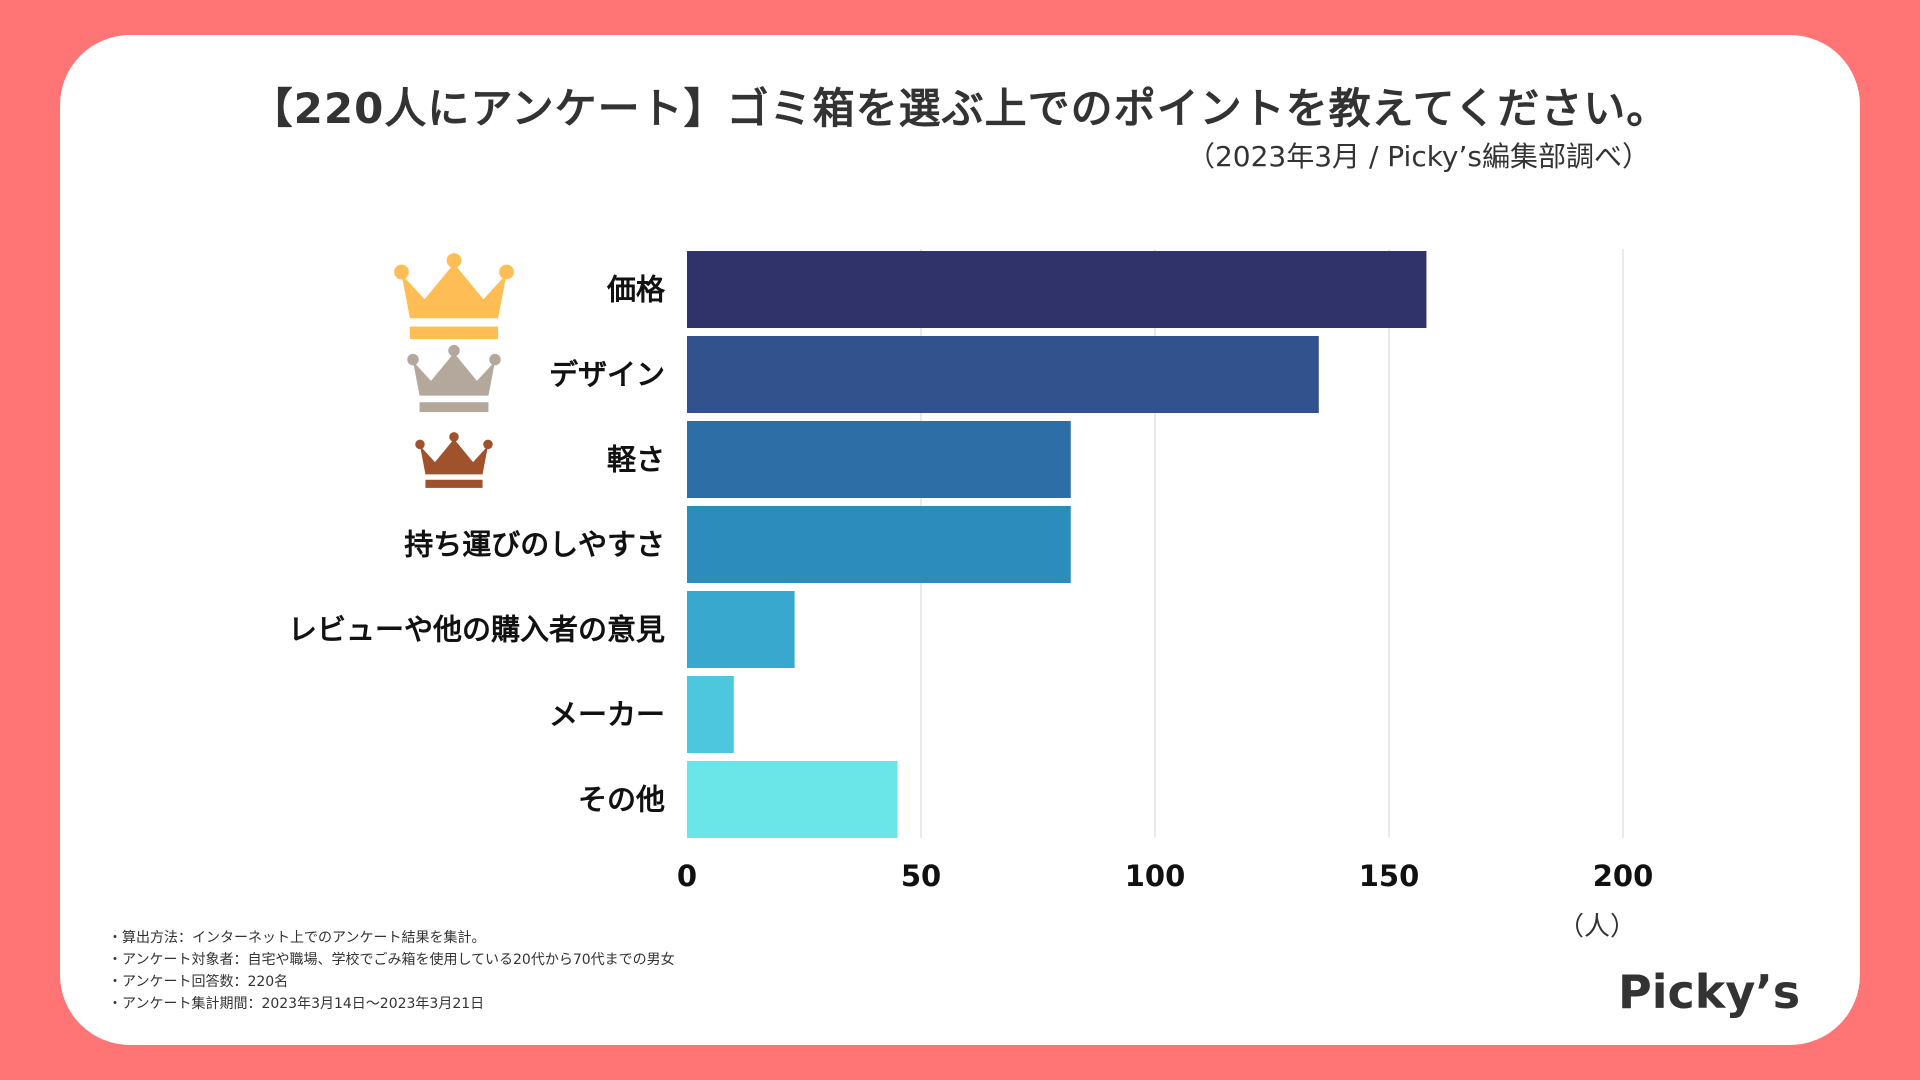 This screenshot has height=1080, width=1920. What do you see at coordinates (454, 460) in the screenshot?
I see `bronze-crown-icon` at bounding box center [454, 460].